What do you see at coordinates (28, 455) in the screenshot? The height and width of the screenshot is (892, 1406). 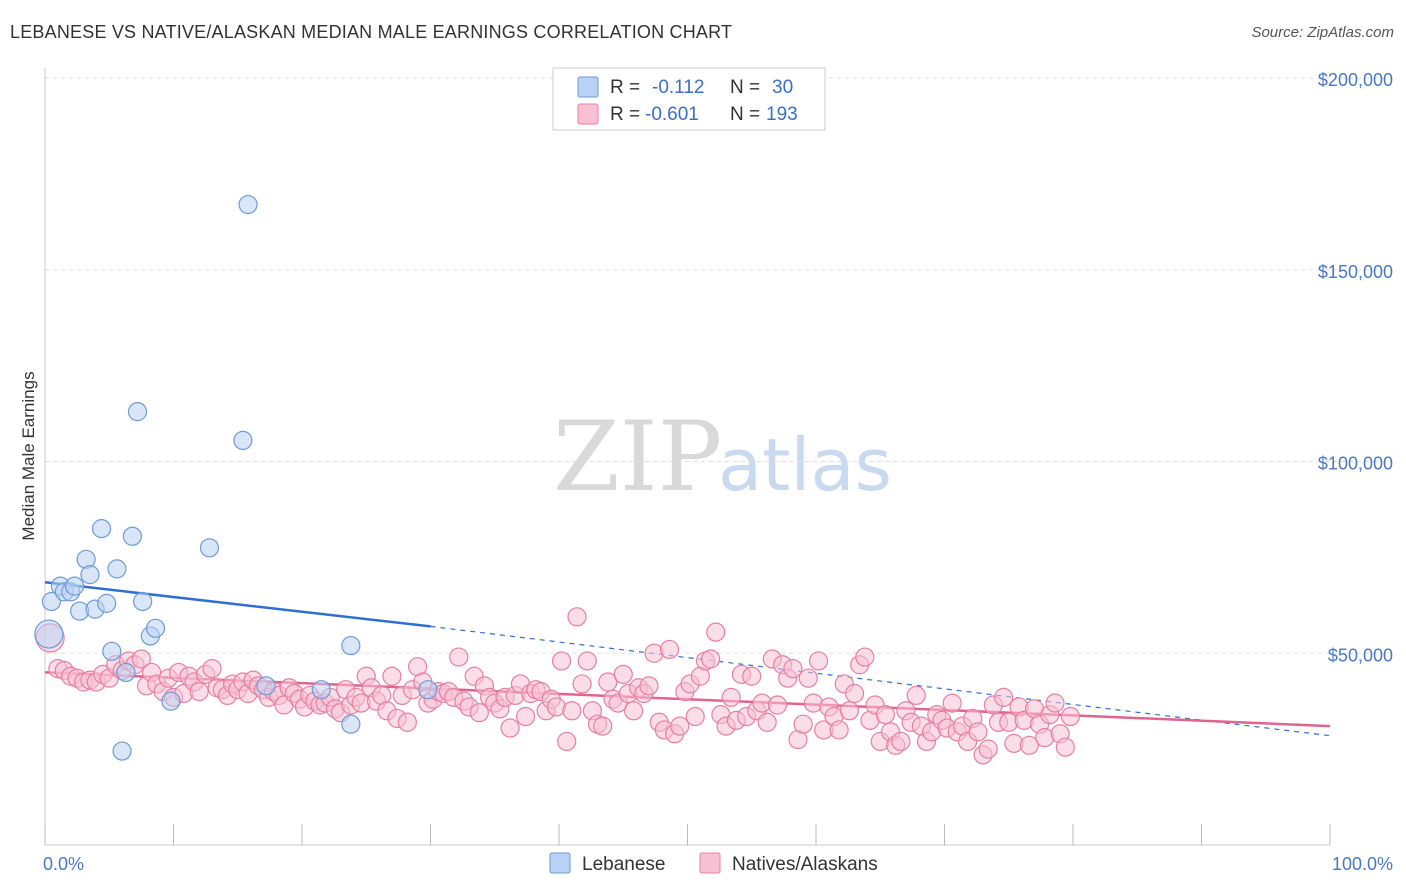 I see `y-axis-label: Median Male Earnings` at bounding box center [28, 455].